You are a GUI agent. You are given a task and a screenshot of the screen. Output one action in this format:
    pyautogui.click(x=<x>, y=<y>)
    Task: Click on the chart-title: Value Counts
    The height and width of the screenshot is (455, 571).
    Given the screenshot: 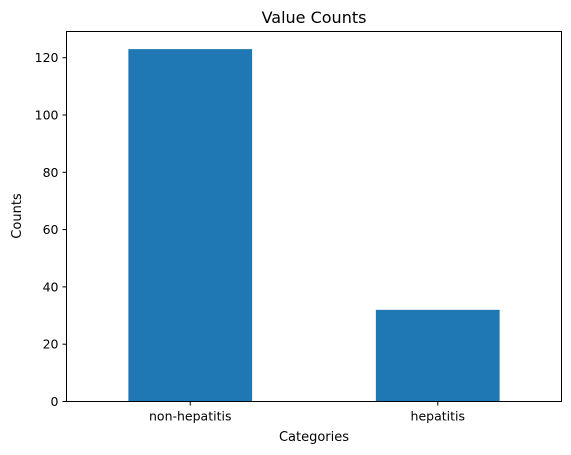 What is the action you would take?
    pyautogui.click(x=314, y=17)
    